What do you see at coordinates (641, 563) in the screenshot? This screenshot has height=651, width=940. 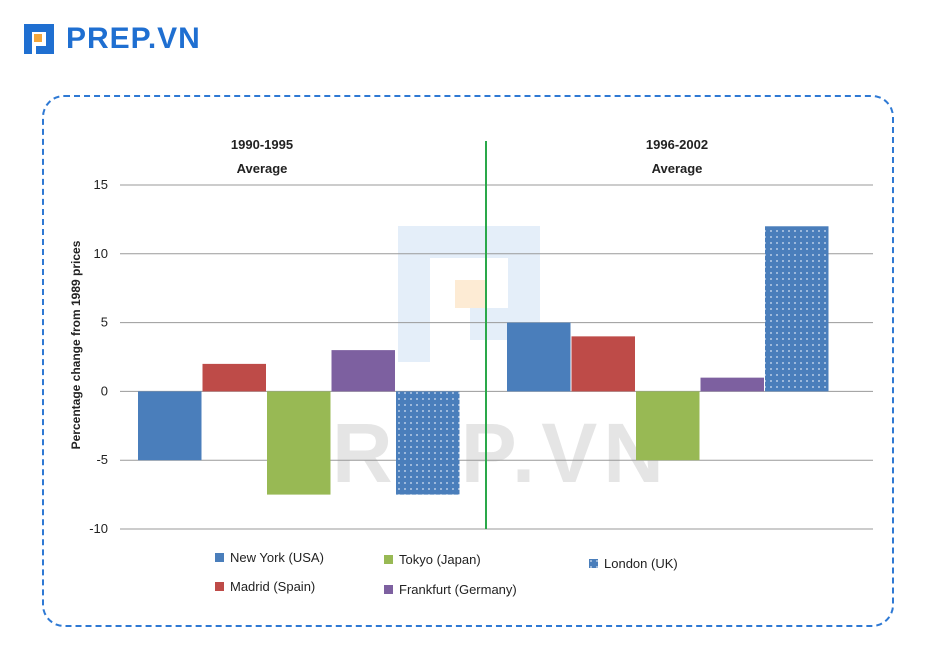 I see `legend-label: London (UK)` at bounding box center [641, 563].